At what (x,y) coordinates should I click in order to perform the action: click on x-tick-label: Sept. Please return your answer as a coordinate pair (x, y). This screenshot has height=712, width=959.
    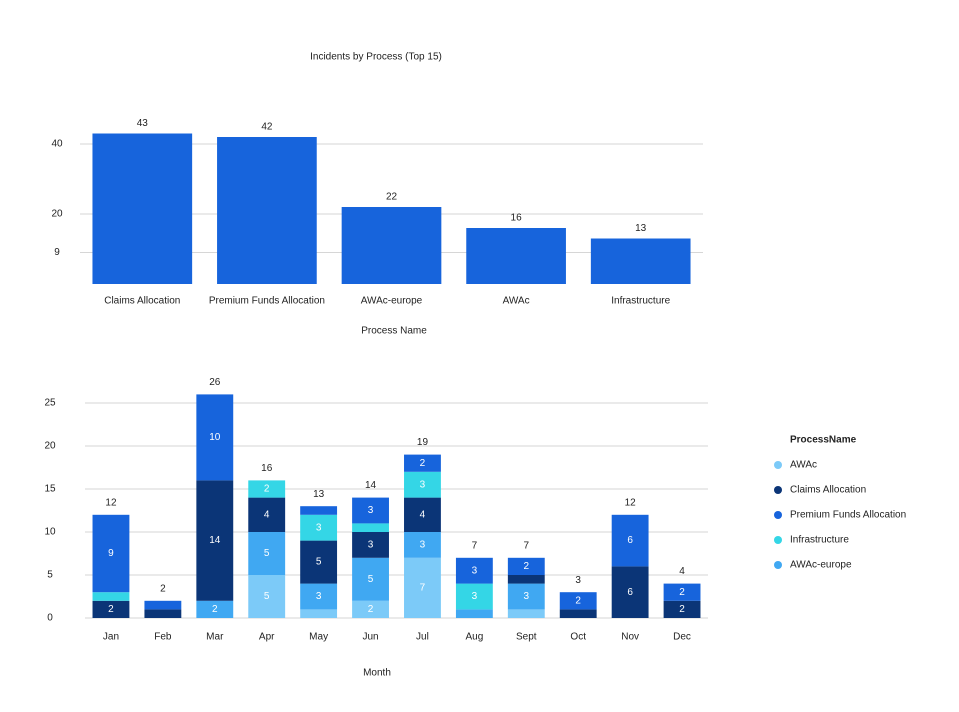
    Looking at the image, I should click on (526, 637).